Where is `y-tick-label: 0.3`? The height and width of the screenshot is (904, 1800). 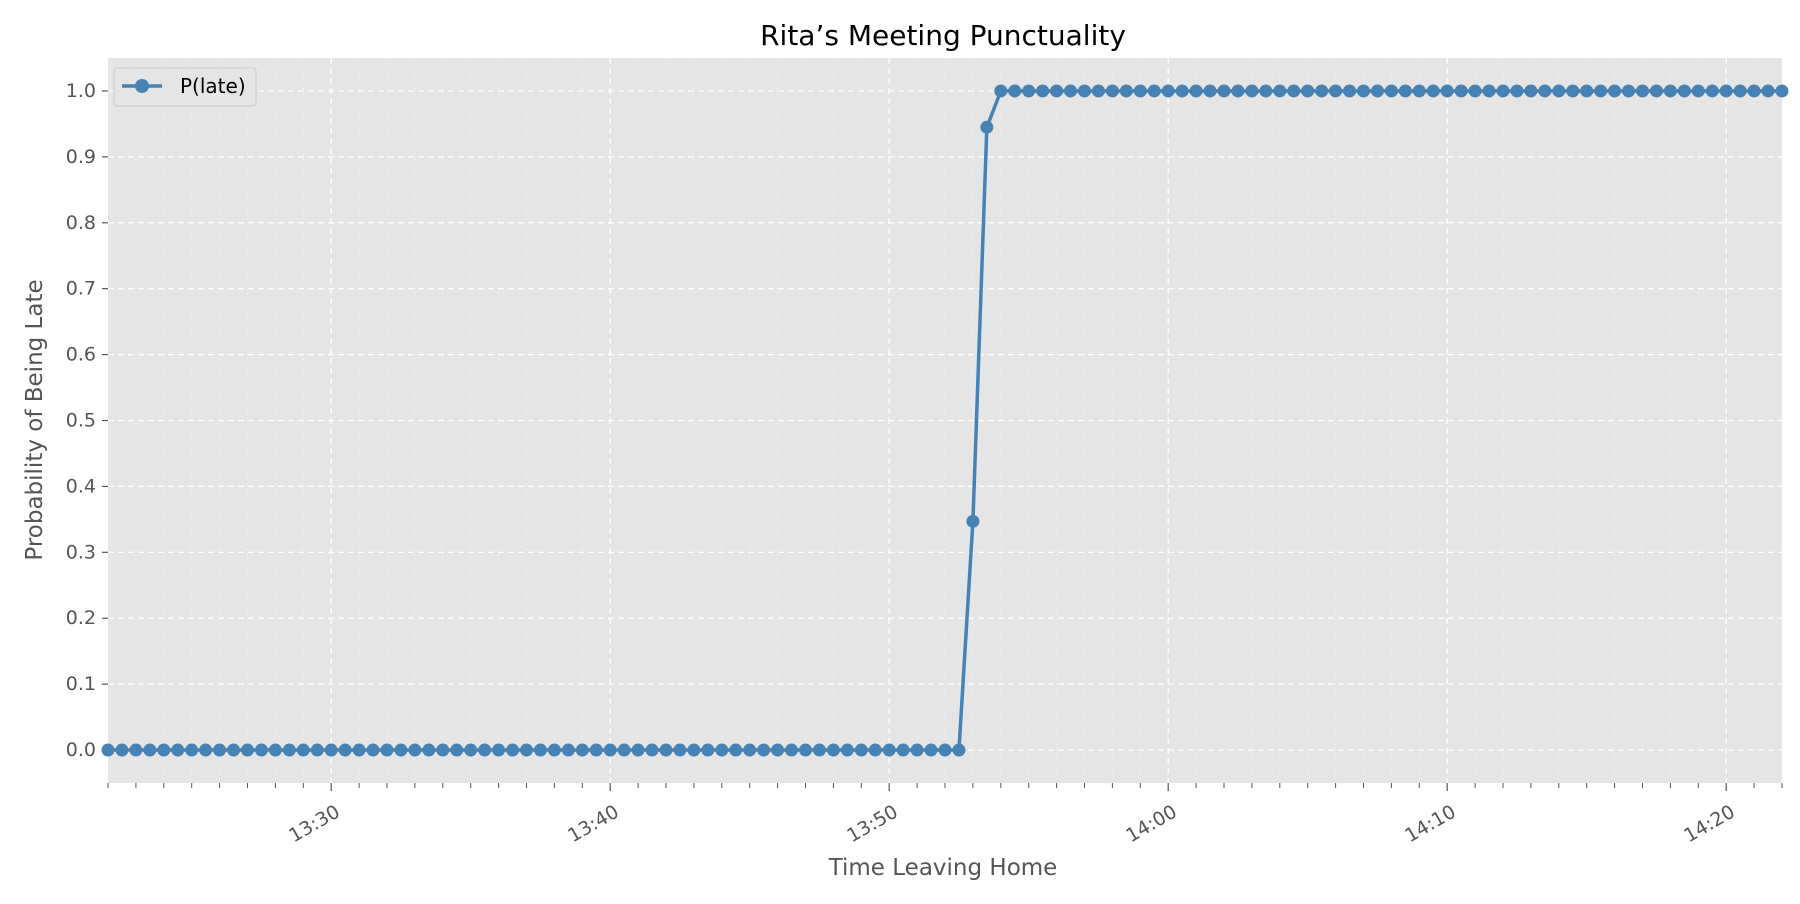 y-tick-label: 0.3 is located at coordinates (81, 552).